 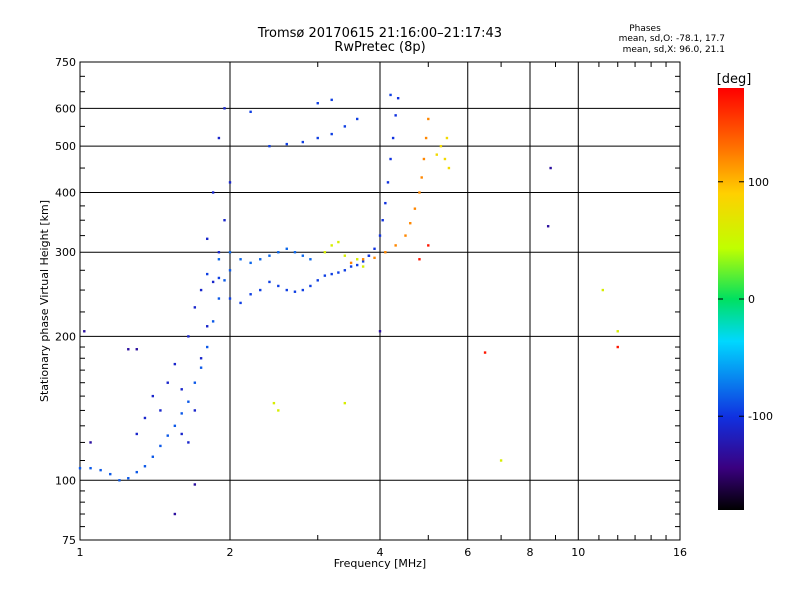 What do you see at coordinates (65, 146) in the screenshot?
I see `y-tick-label: 500` at bounding box center [65, 146].